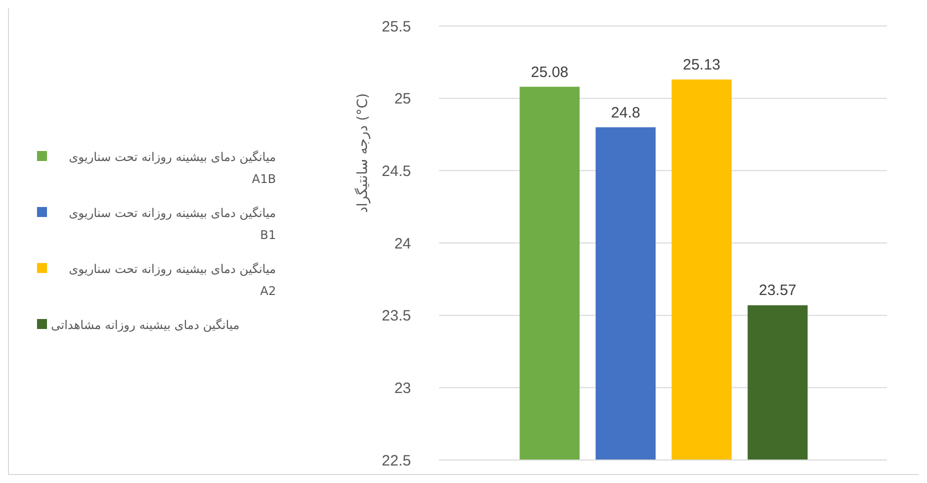  Describe the element at coordinates (549, 72) in the screenshot. I see `data-label: 25.08` at that location.